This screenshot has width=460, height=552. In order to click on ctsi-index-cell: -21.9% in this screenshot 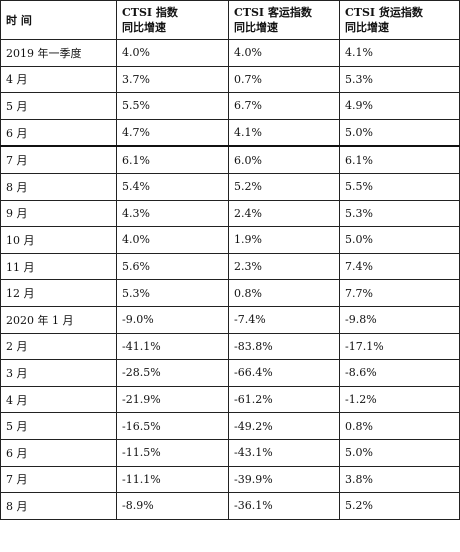, I will do `click(172, 399)`.